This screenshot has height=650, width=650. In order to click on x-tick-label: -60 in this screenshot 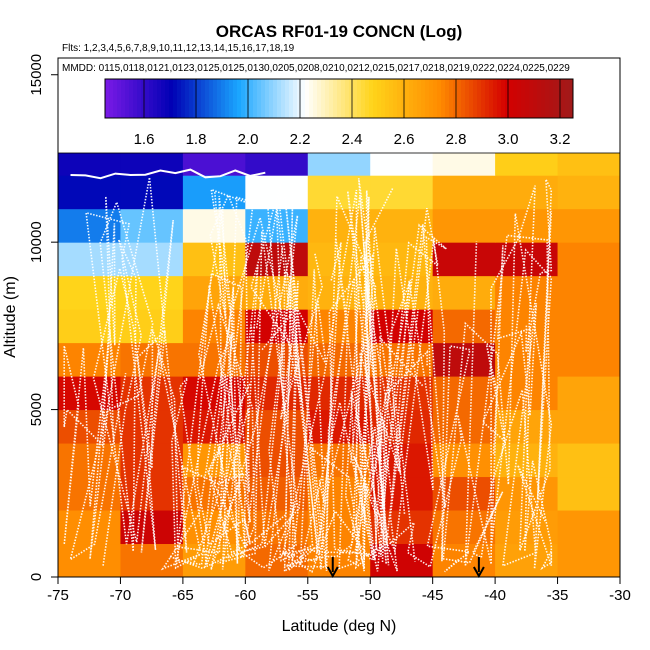, I will do `click(245, 595)`.